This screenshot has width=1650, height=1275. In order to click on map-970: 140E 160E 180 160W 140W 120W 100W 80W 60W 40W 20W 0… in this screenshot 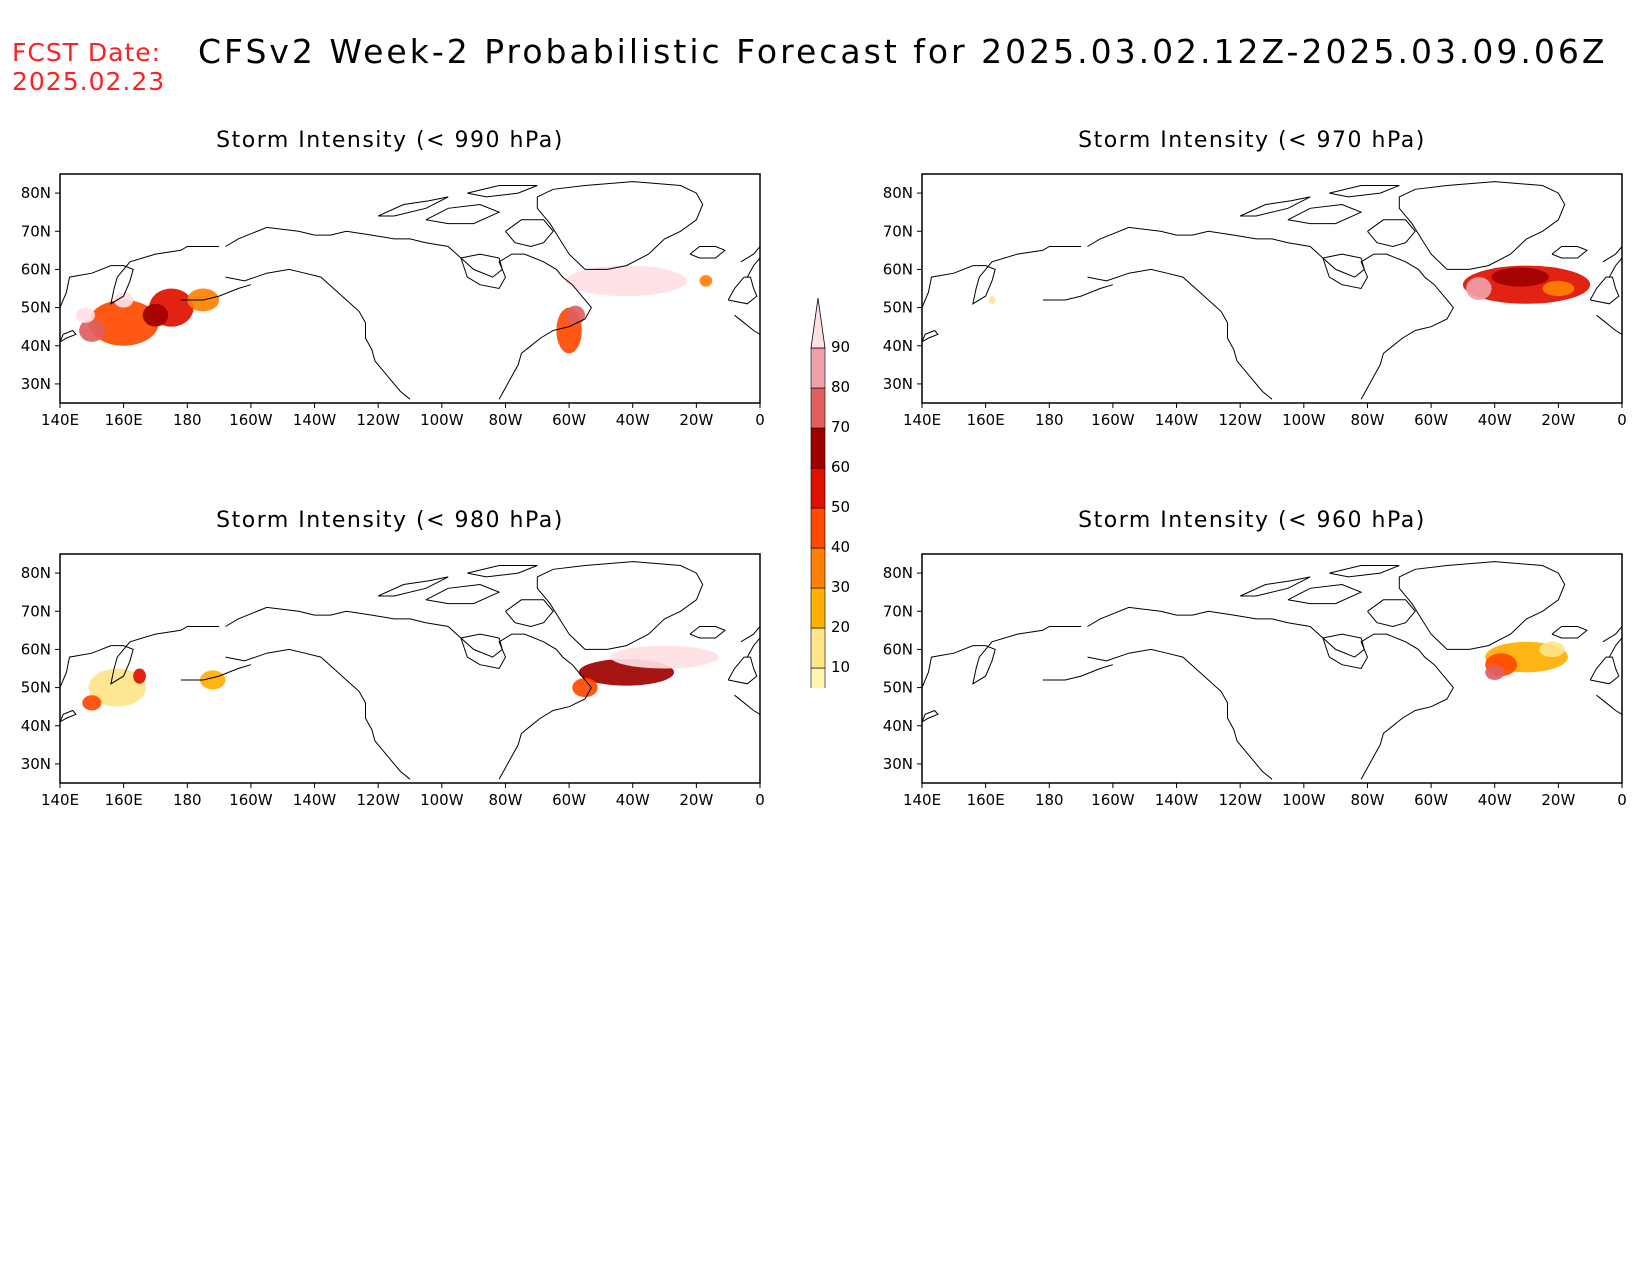, I will do `click(1255, 301)`.